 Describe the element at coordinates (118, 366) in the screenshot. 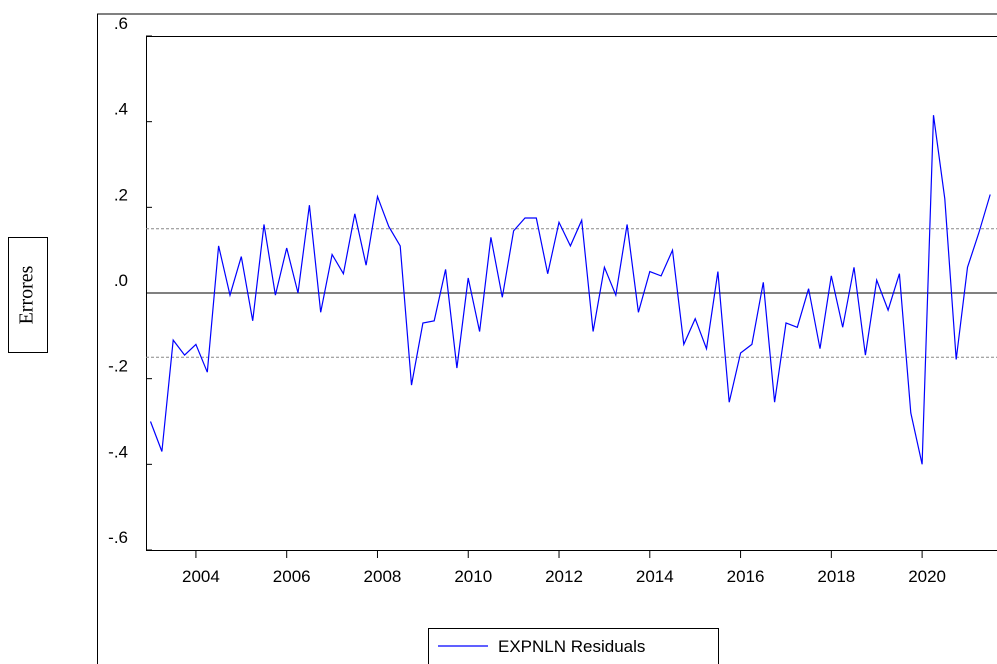

I see `y-tick-label: -.2` at that location.